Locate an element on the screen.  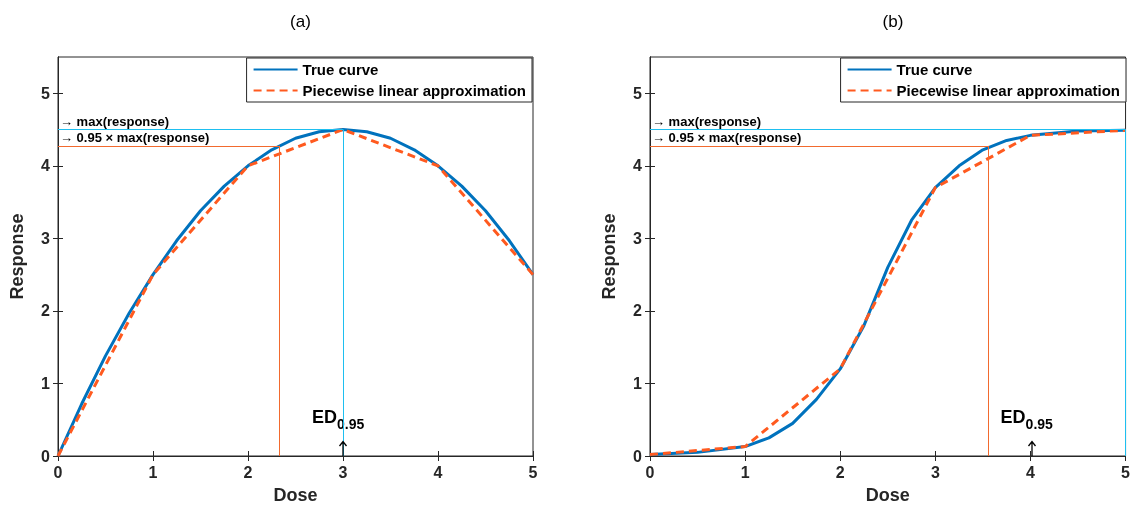
chart-title: (a) is located at coordinates (300, 21).